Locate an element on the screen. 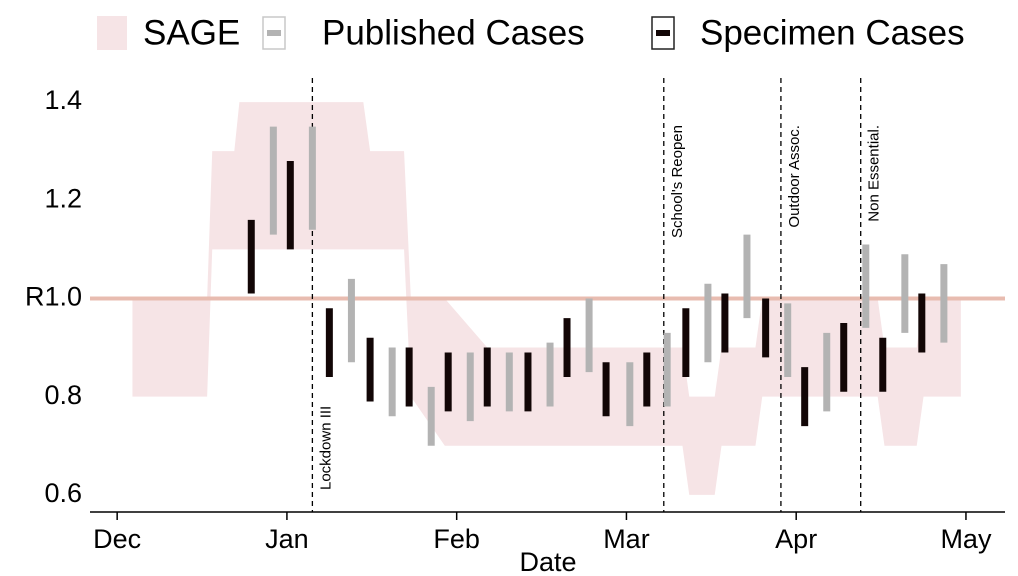 The image size is (1018, 576). event-label: Outdoor Assoc. is located at coordinates (794, 176).